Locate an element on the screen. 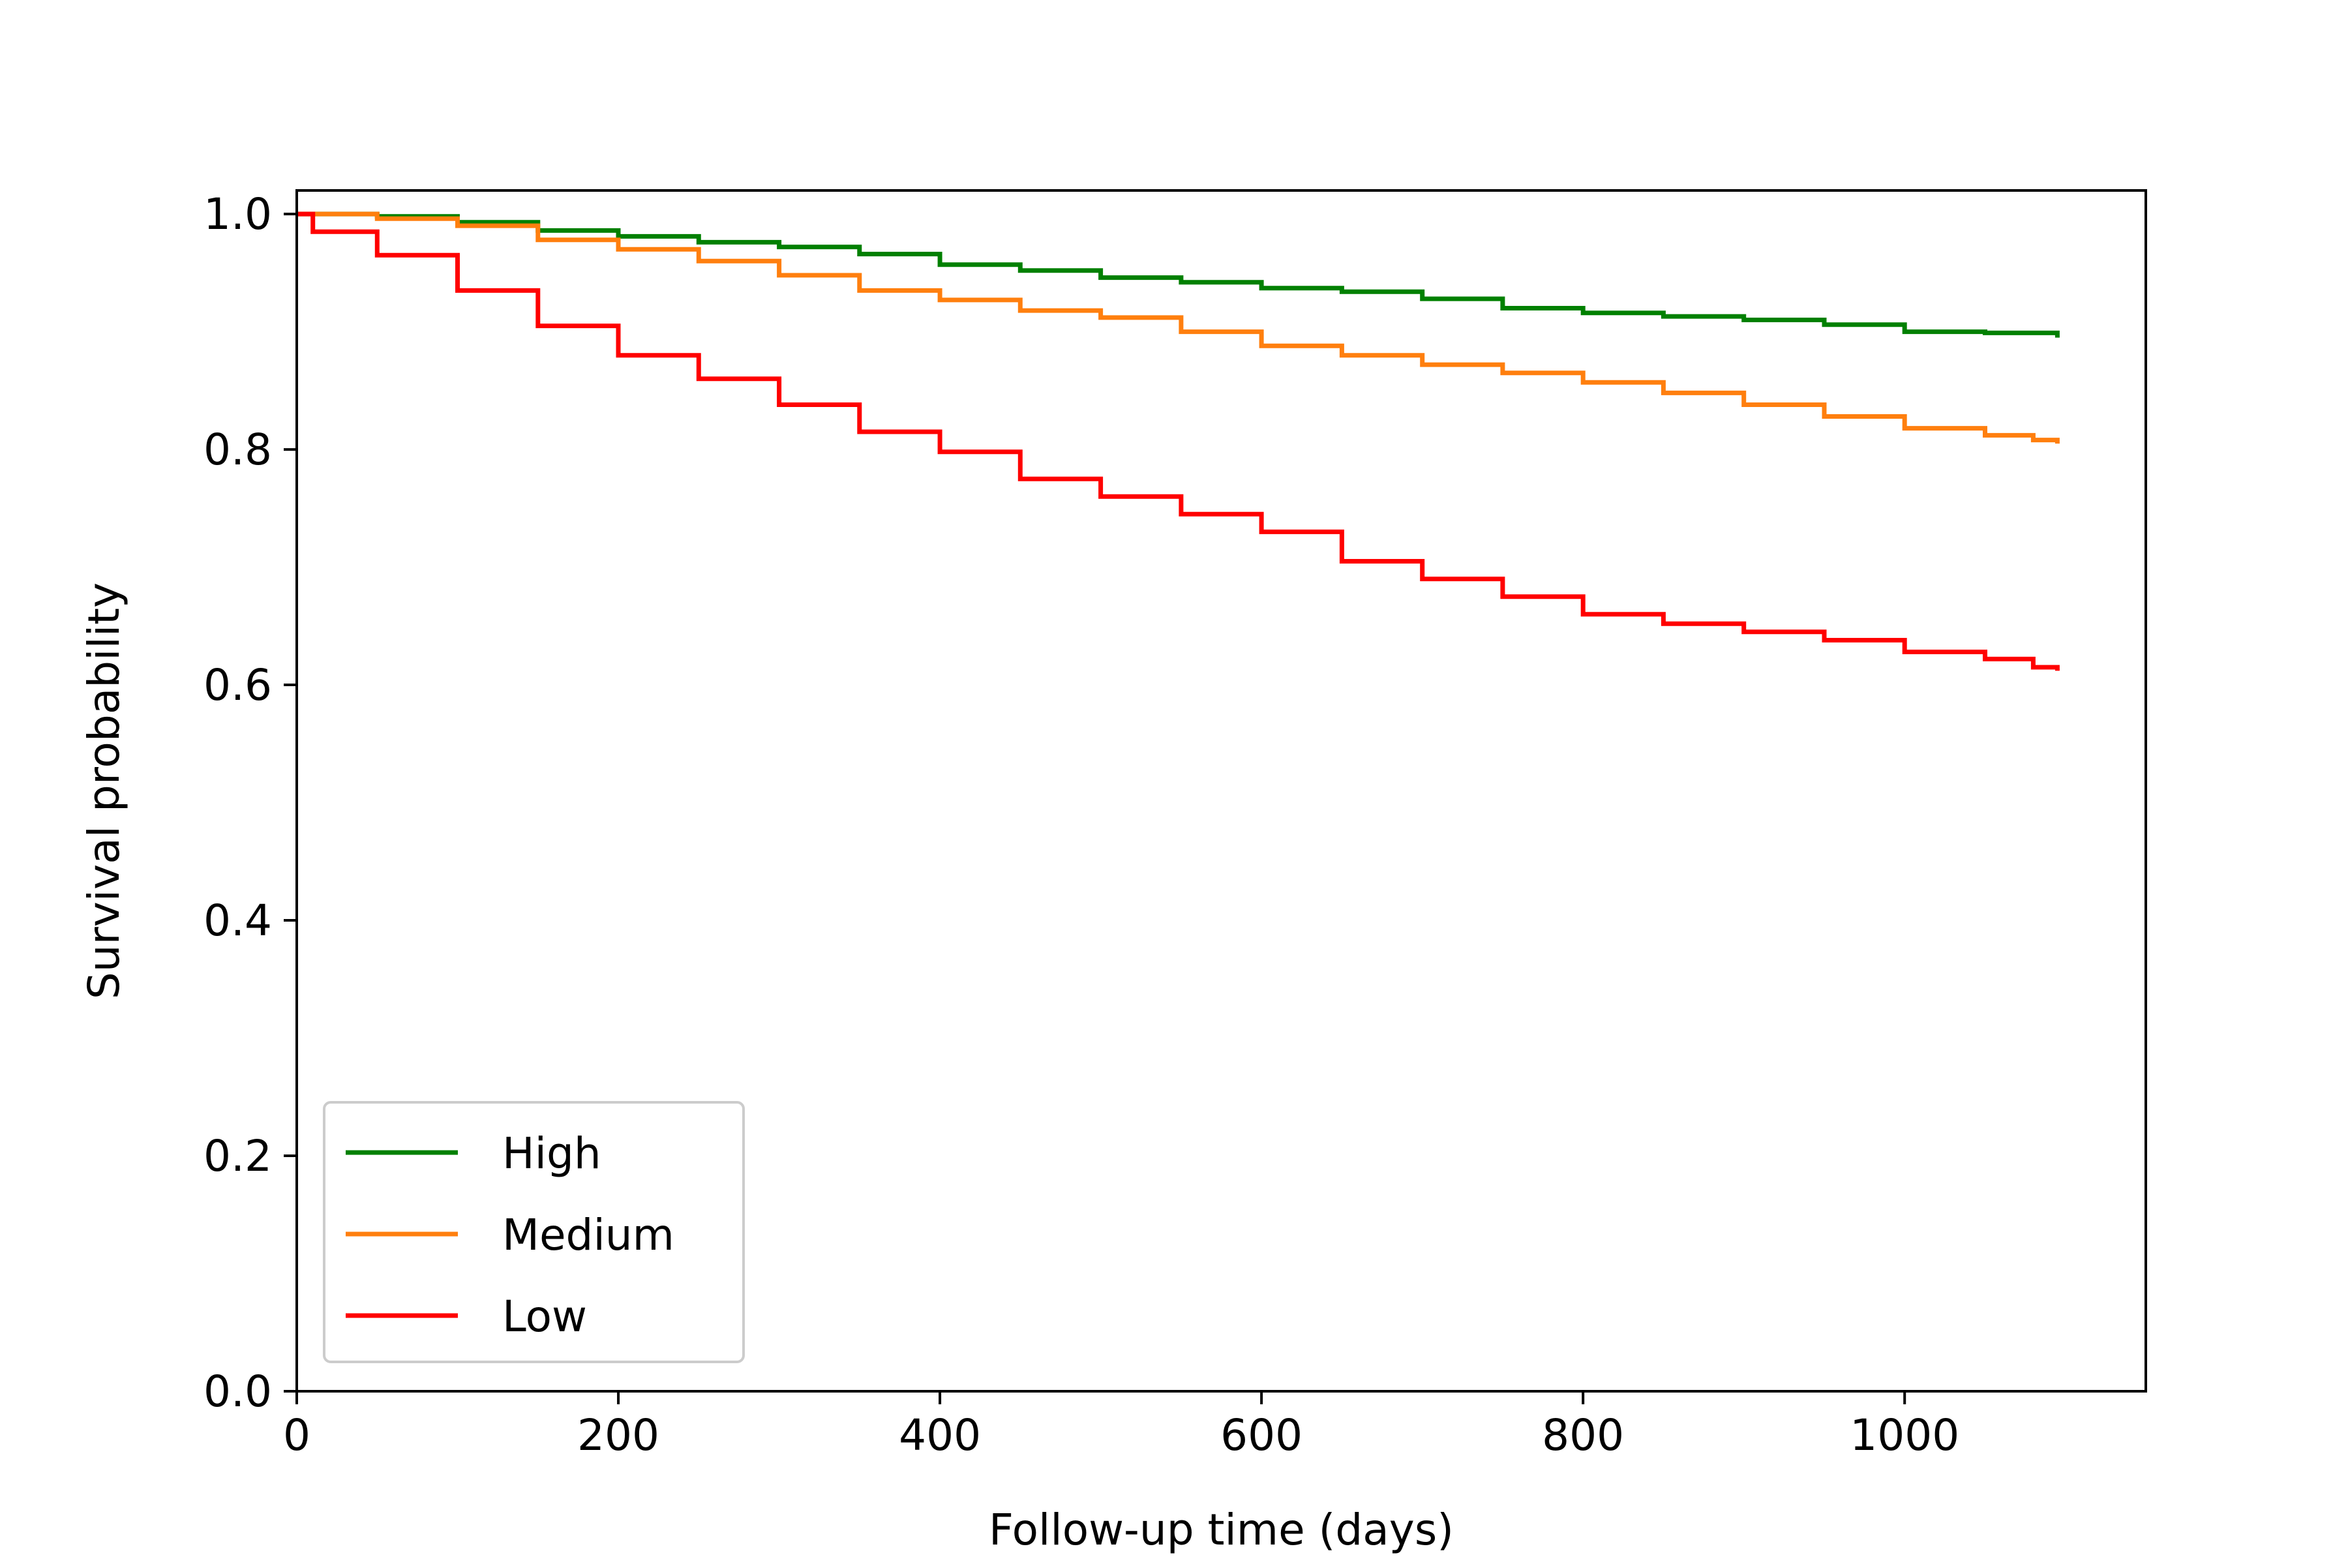 The image size is (2348, 1568). x-tick-label: 200 is located at coordinates (618, 1435).